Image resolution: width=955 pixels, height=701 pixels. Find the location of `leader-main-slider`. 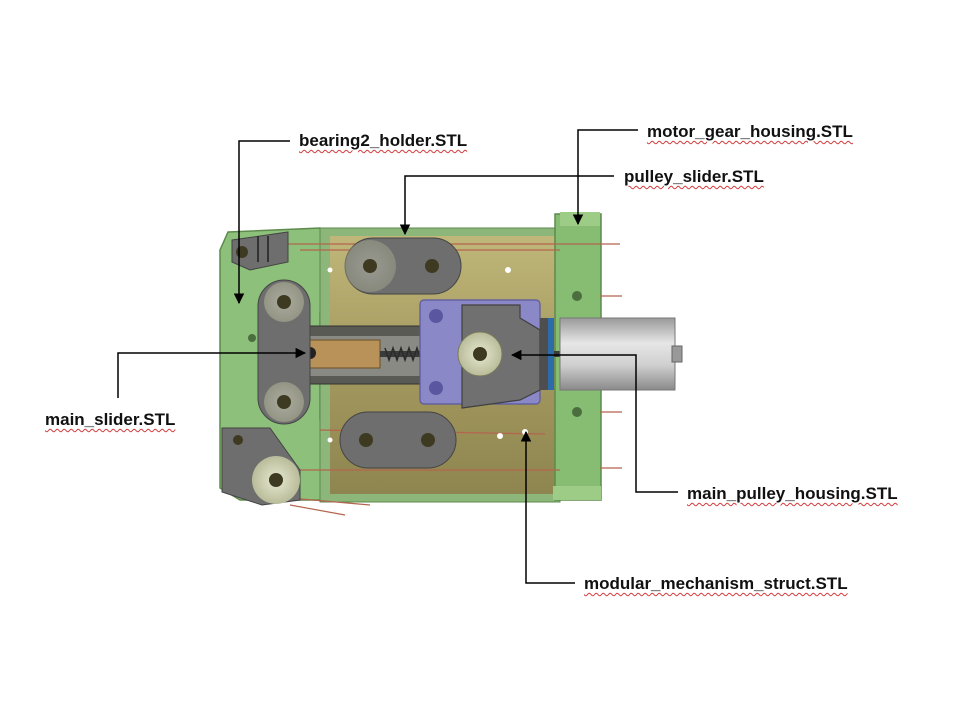

leader-main-slider is located at coordinates (212, 372).